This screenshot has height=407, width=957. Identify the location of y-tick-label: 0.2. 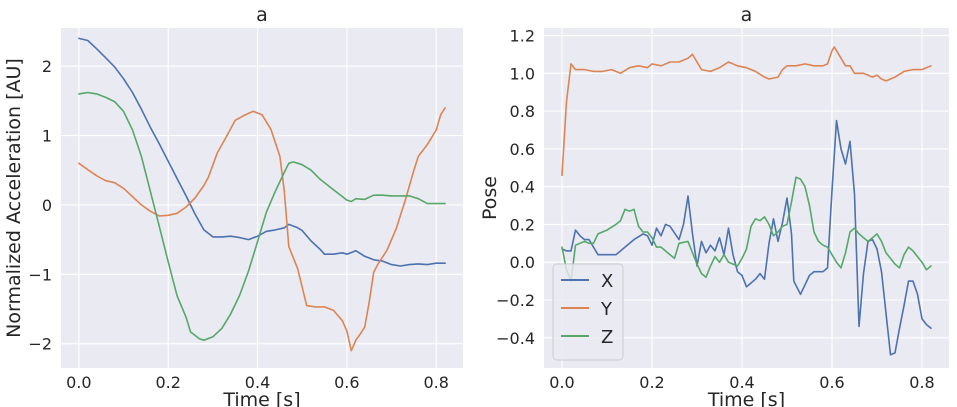
(522, 224).